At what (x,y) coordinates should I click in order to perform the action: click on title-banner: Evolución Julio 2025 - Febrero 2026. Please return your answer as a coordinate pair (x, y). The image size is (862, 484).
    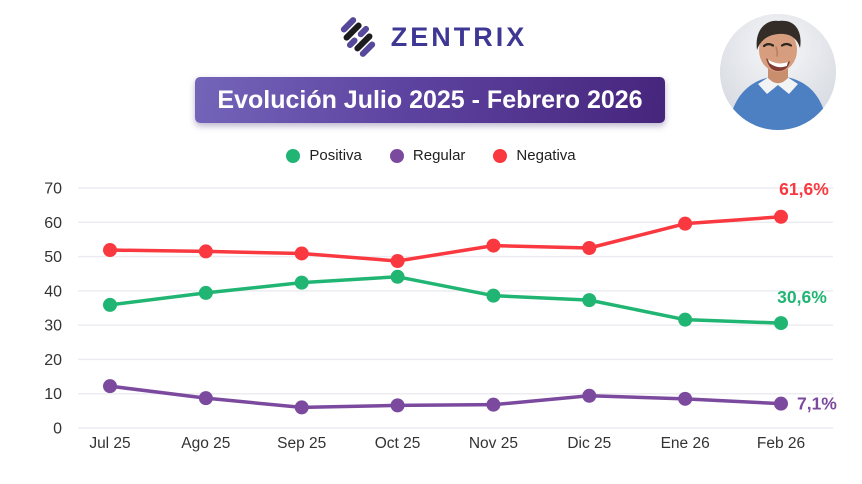
    Looking at the image, I should click on (430, 100).